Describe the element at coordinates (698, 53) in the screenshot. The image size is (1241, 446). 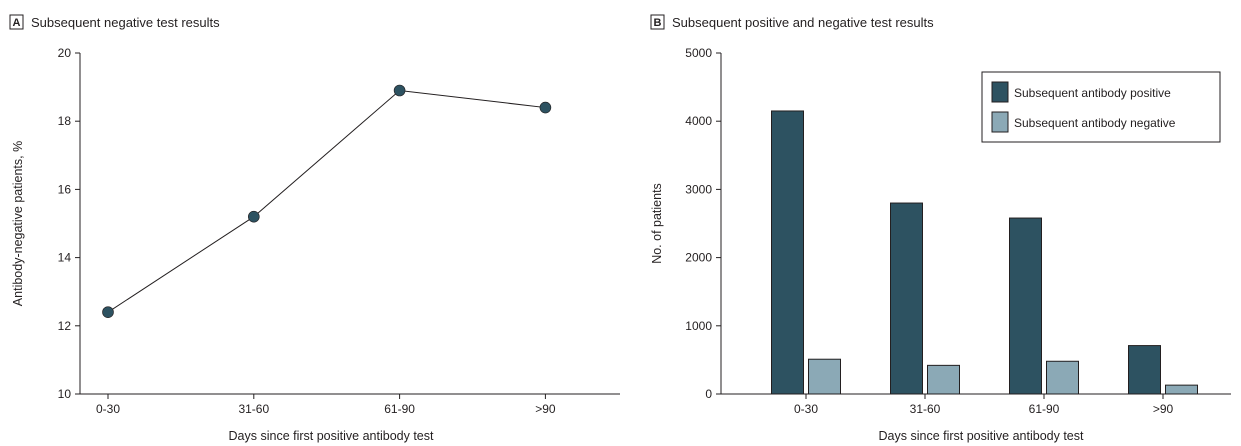
I see `y-tick-label: 5000` at that location.